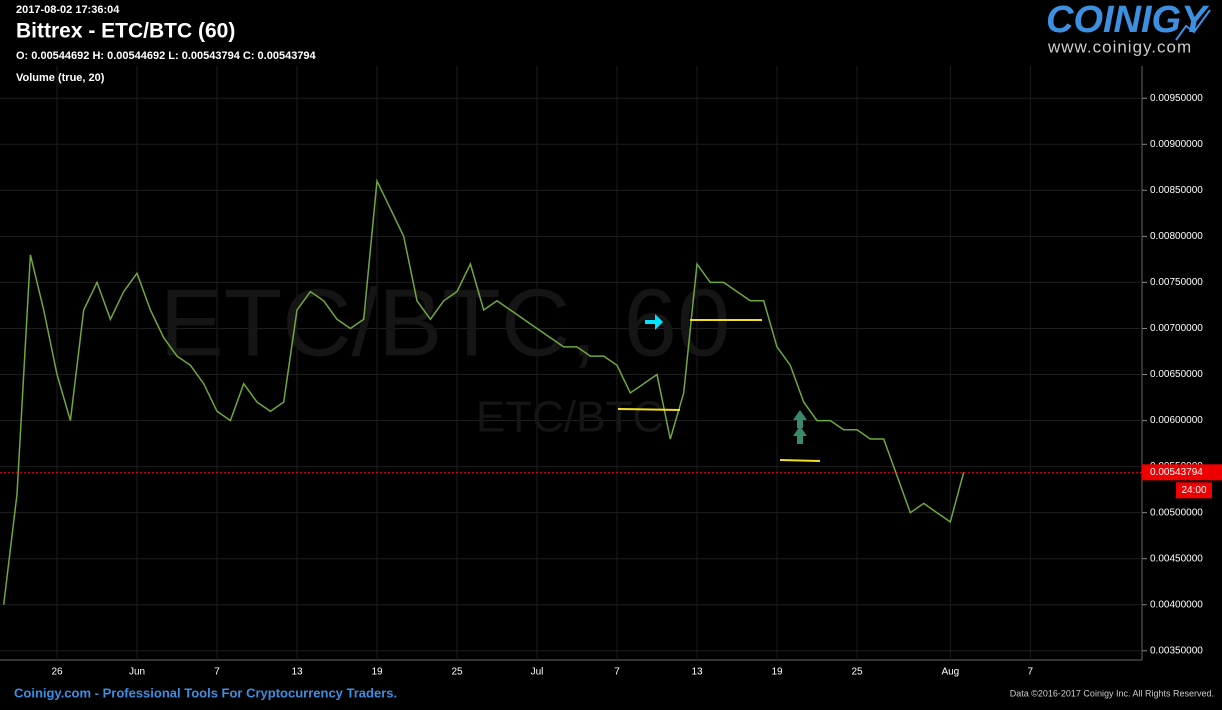 This screenshot has height=710, width=1222. I want to click on arrow-annotation, so click(654, 322).